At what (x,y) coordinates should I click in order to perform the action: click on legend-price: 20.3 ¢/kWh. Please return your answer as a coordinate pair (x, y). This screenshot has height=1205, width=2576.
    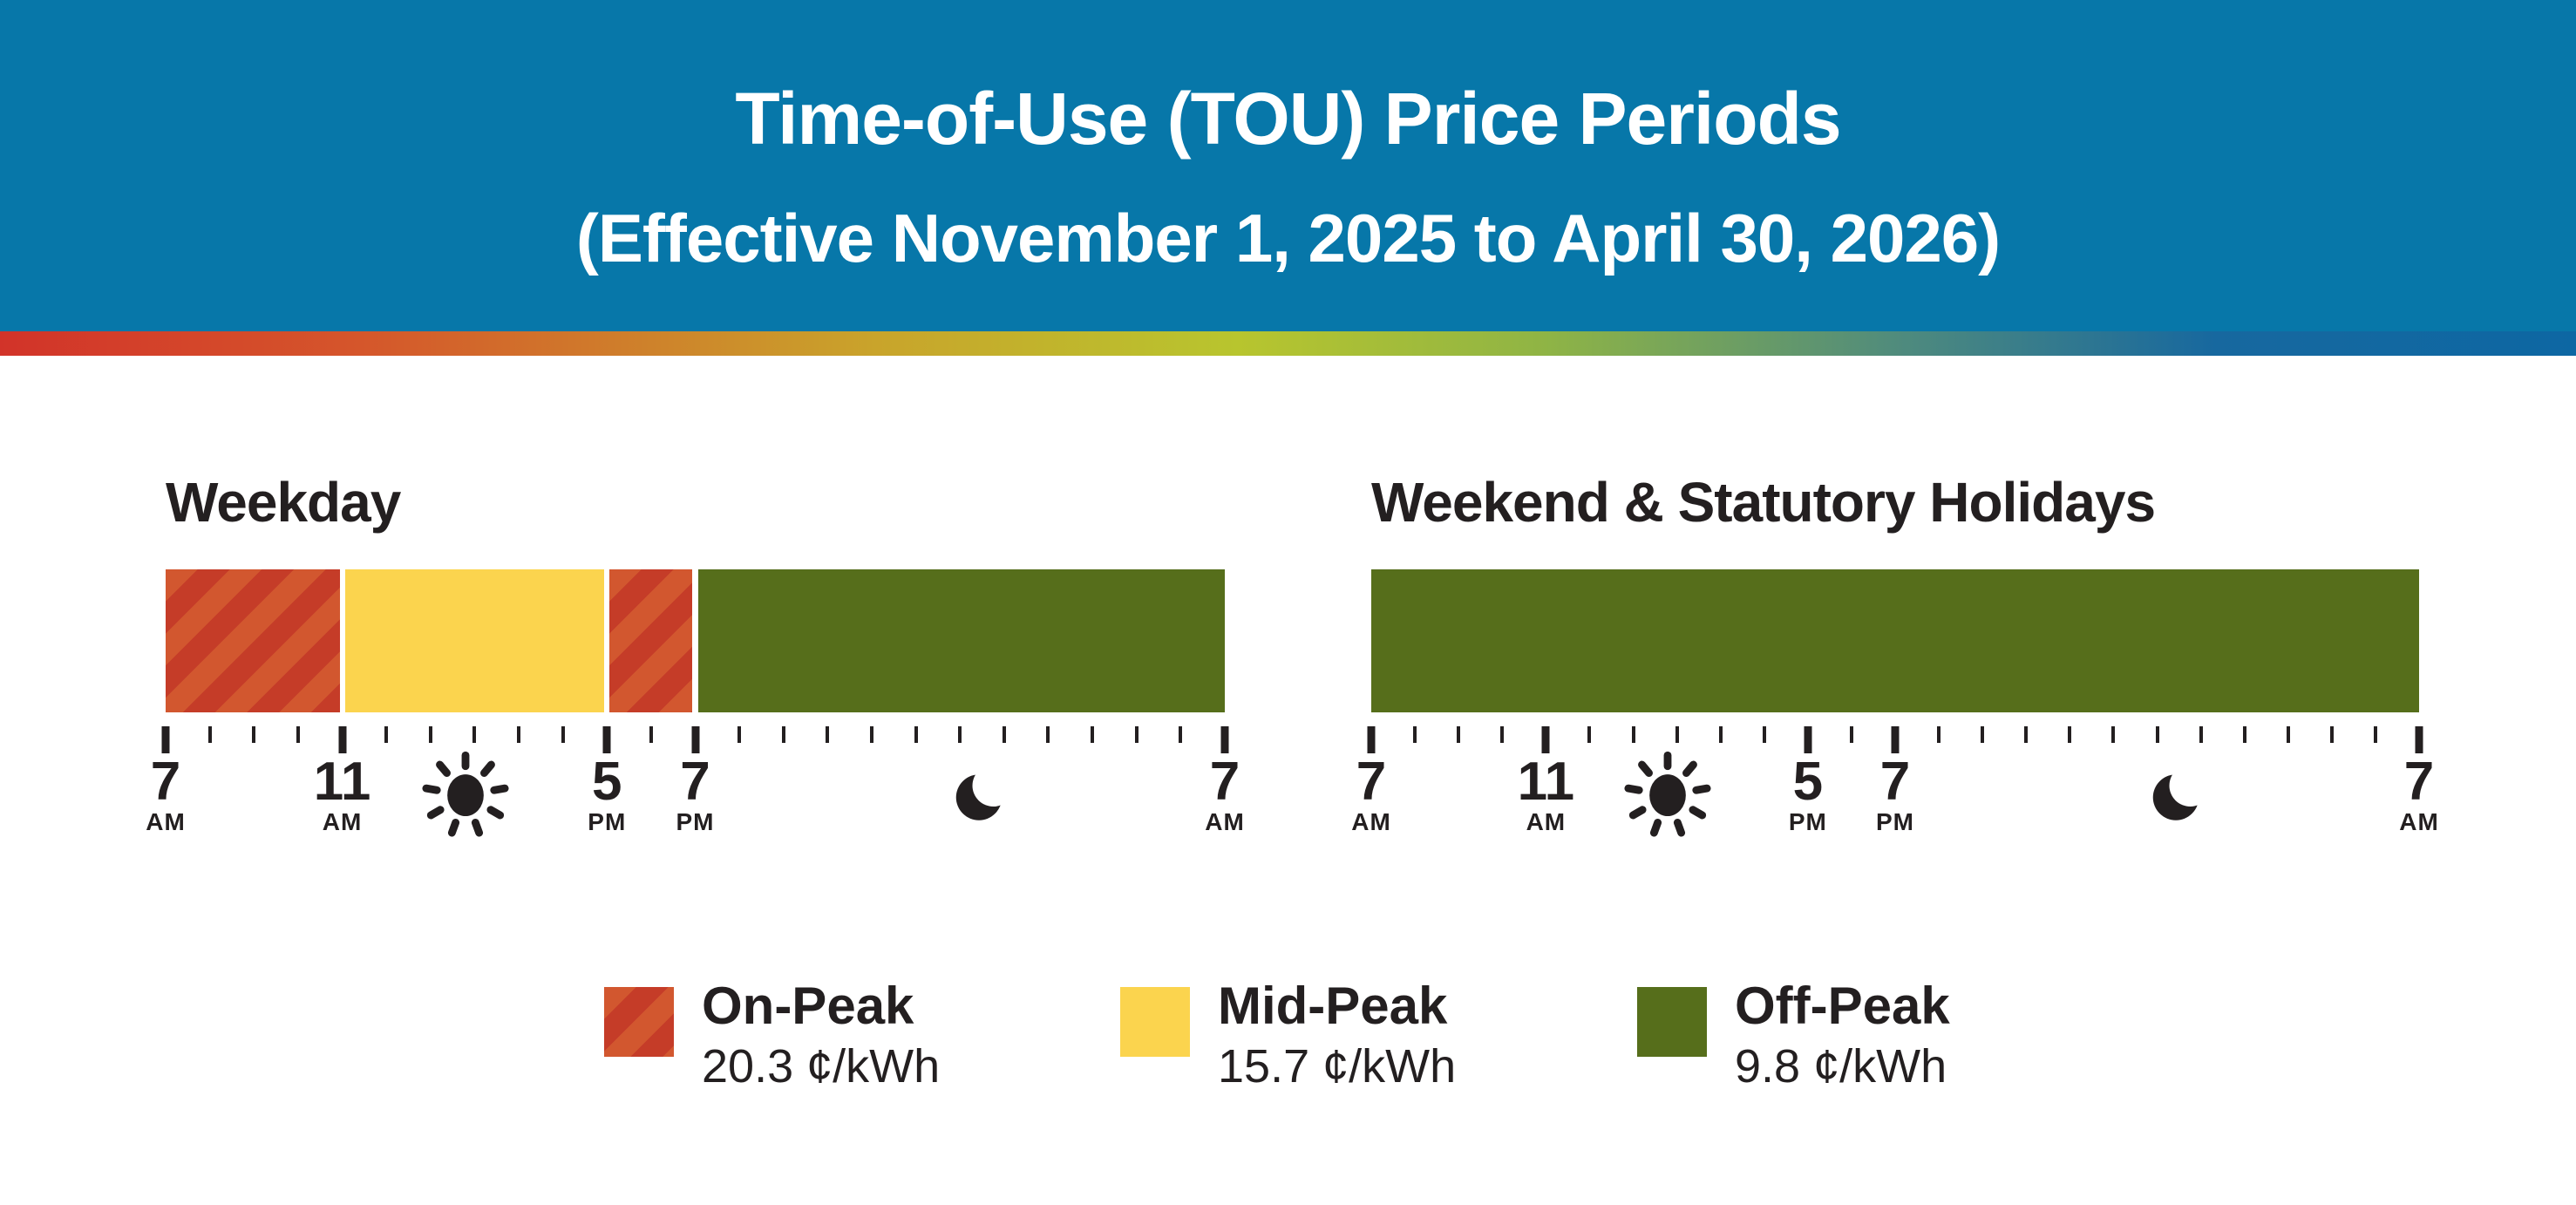
    Looking at the image, I should click on (821, 1066).